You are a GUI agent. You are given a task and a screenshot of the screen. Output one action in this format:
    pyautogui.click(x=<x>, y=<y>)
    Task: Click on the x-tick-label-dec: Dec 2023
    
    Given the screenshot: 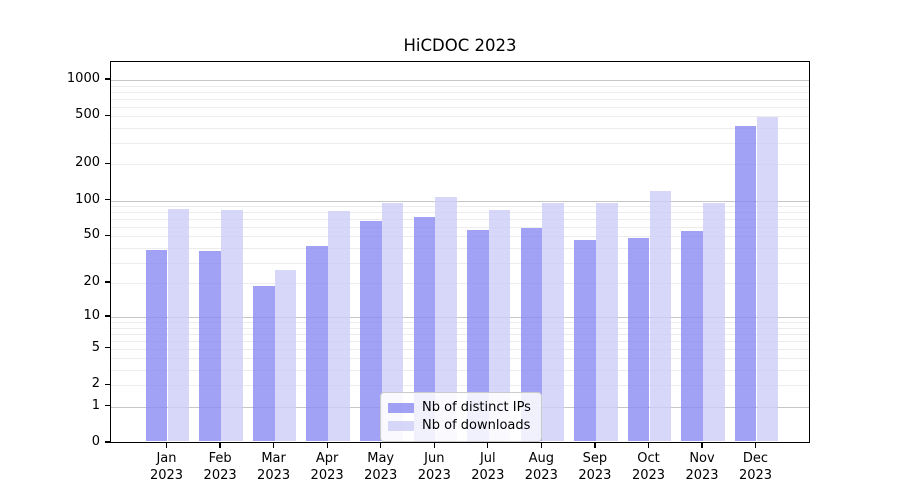 What is the action you would take?
    pyautogui.click(x=755, y=467)
    